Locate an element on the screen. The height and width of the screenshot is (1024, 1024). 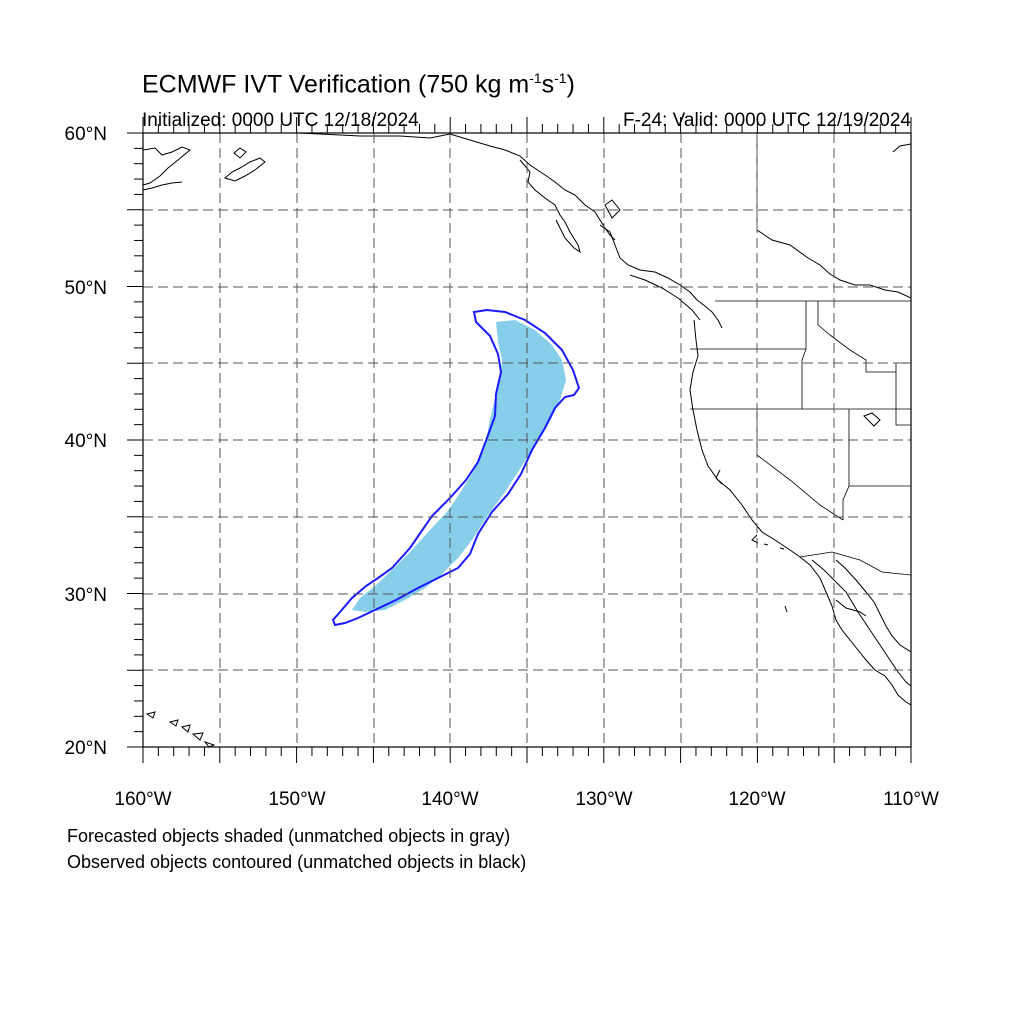
lon-label-150w: 150°W is located at coordinates (296, 799).